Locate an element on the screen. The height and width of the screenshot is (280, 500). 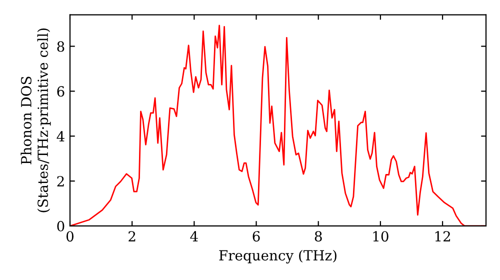
y-tick-label: 6 is located at coordinates (60, 91).